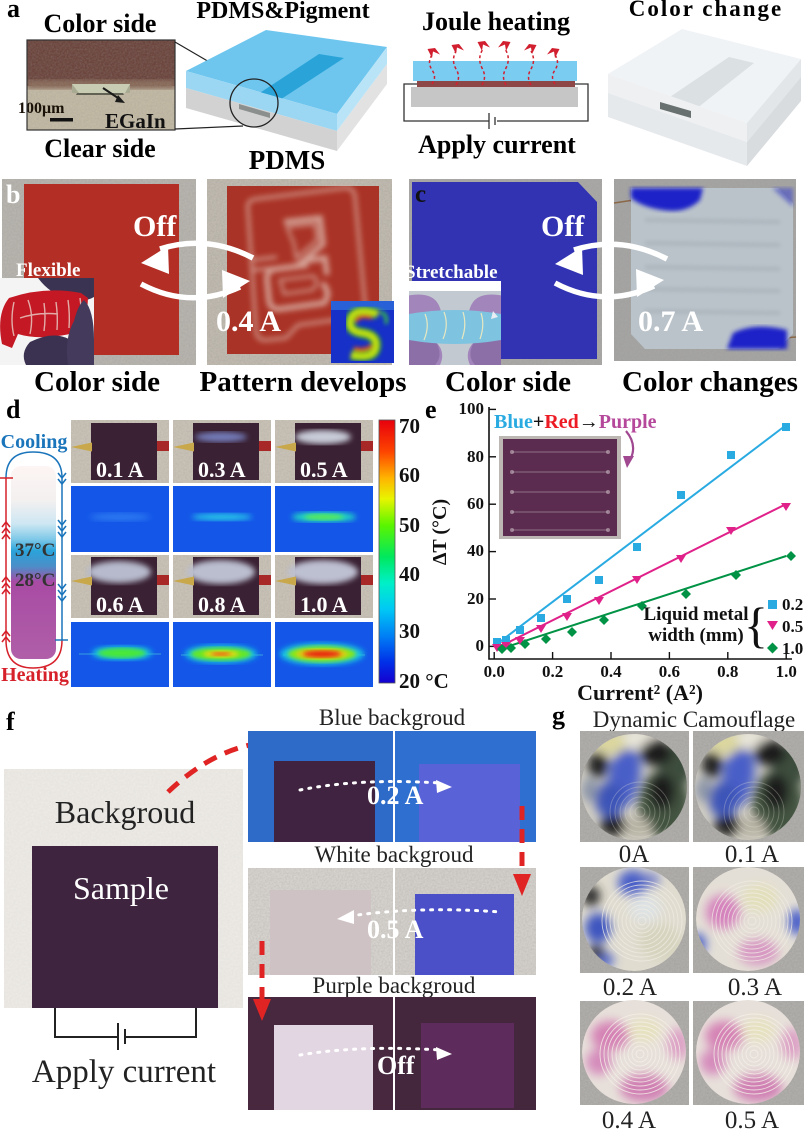 The height and width of the screenshot is (1136, 806). Describe the element at coordinates (695, 614) in the screenshot. I see `svg-text: Liquid metal` at that location.